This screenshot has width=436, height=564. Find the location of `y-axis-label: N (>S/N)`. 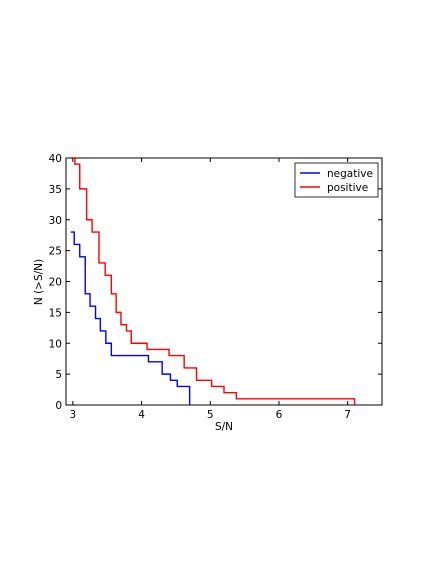

y-axis-label: N (>S/N) is located at coordinates (39, 282).